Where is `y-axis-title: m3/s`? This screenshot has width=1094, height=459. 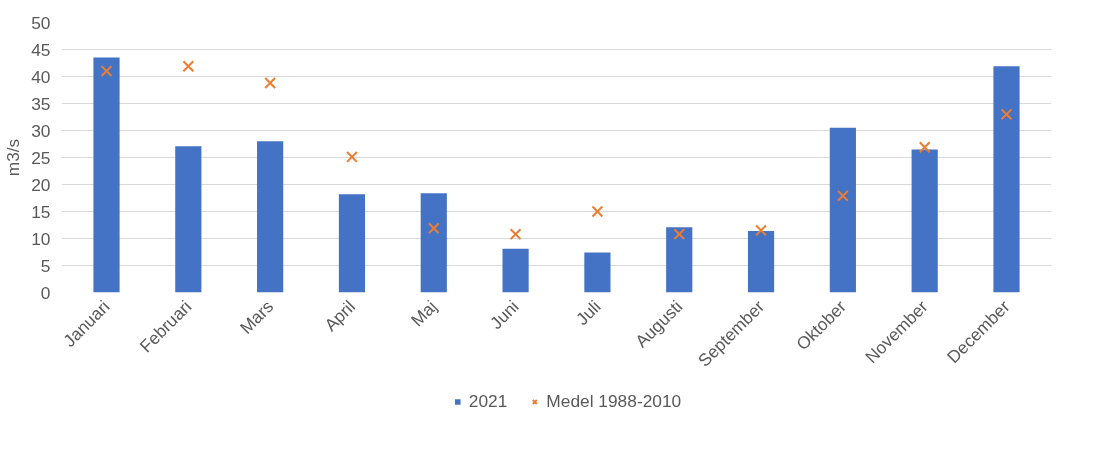 y-axis-title: m3/s is located at coordinates (13, 157).